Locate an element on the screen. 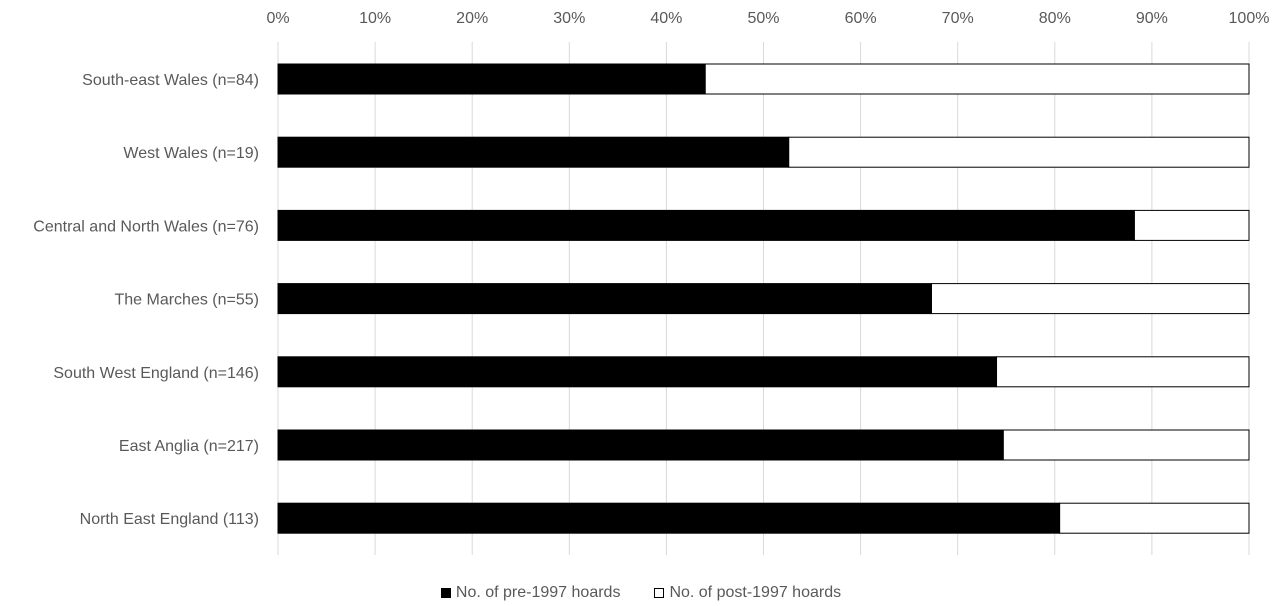 The image size is (1282, 606). category-label: North East England (113) is located at coordinates (169, 519).